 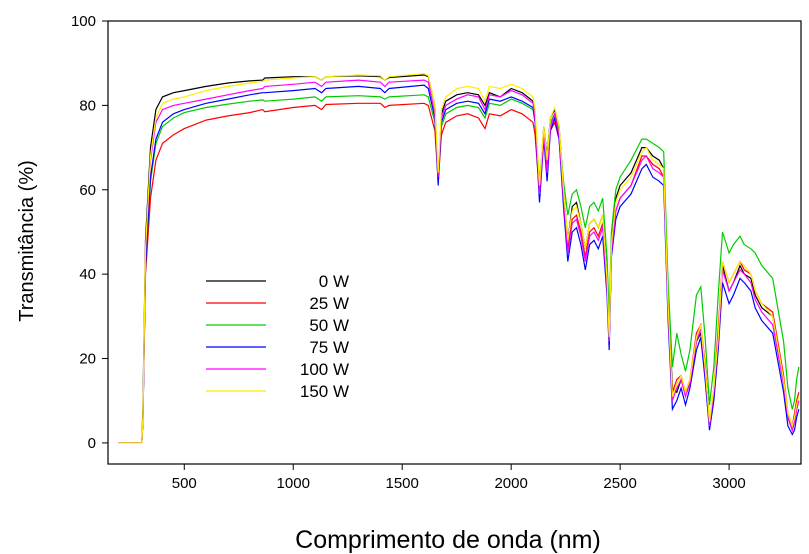 I want to click on x-axis-title: Comprimento de onda (nm), so click(x=448, y=540).